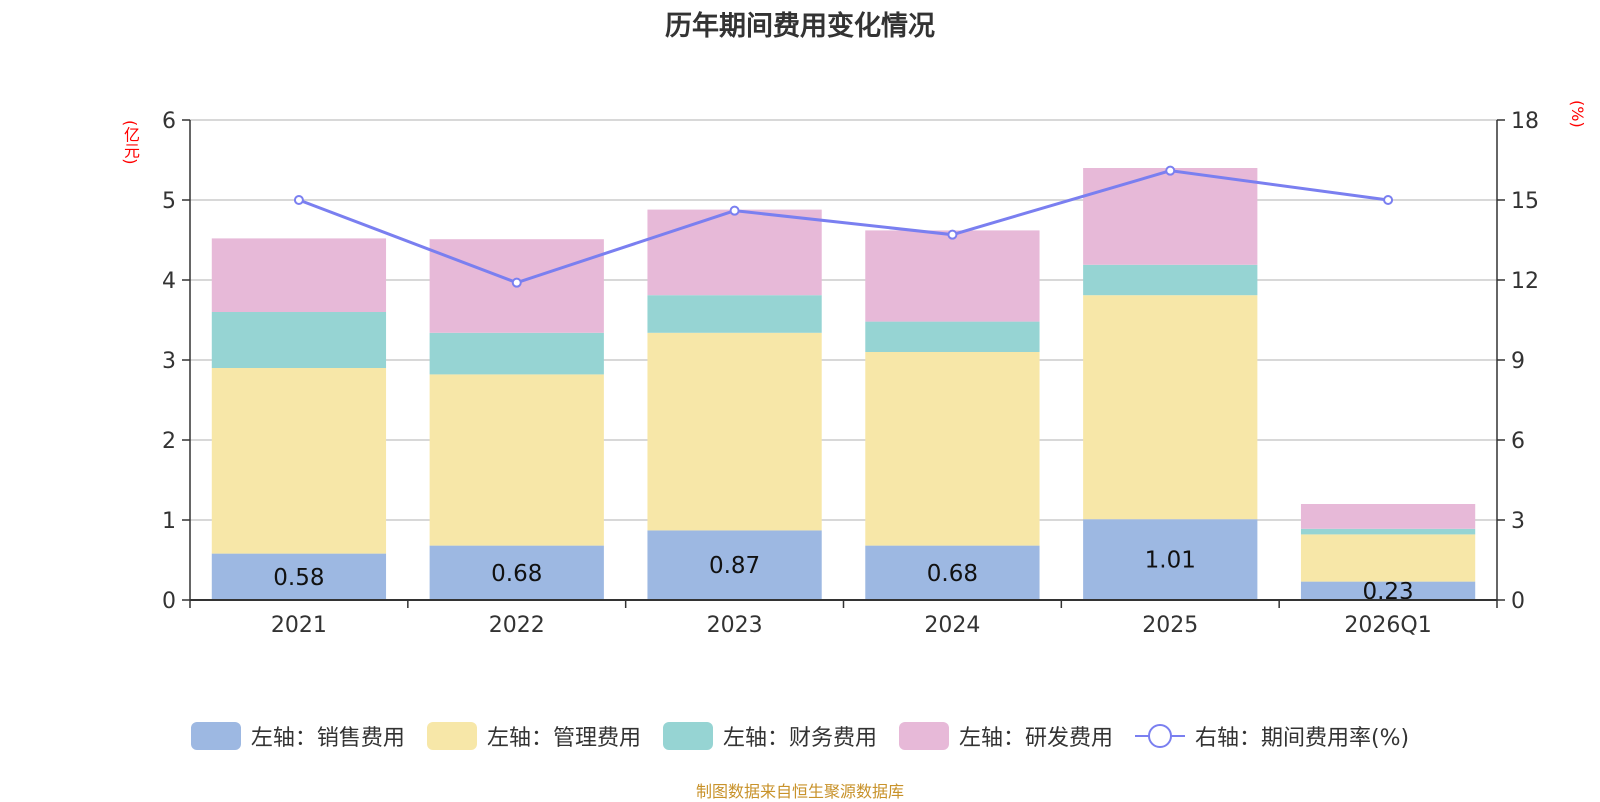 This screenshot has height=802, width=1600. What do you see at coordinates (169, 521) in the screenshot?
I see `left-axis-tick-label: 1` at bounding box center [169, 521].